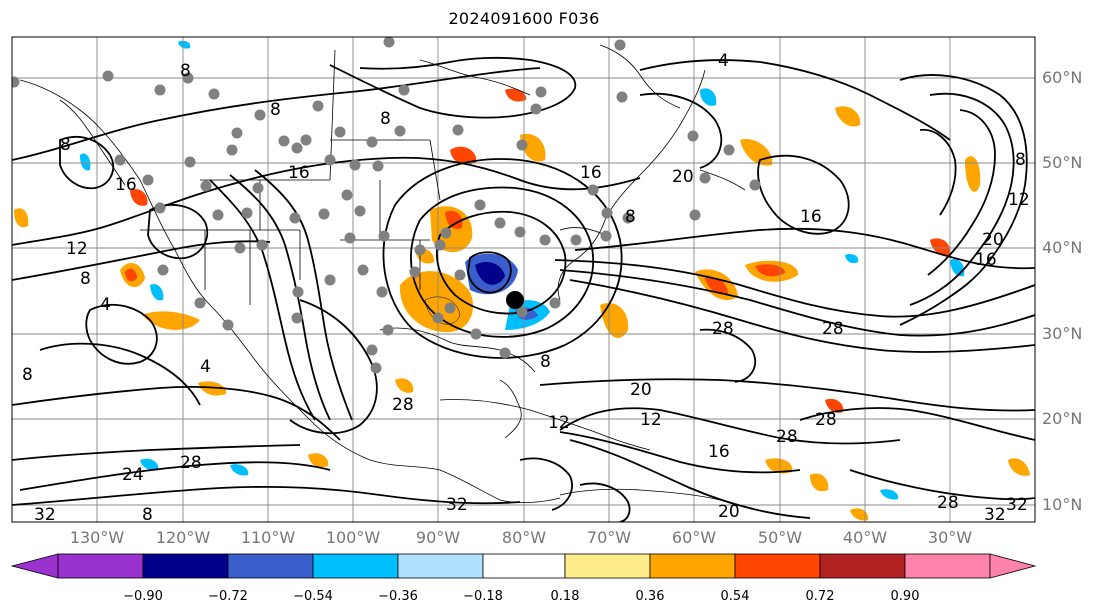  What do you see at coordinates (1062, 418) in the screenshot?
I see `lat-label: 20°N` at bounding box center [1062, 418].